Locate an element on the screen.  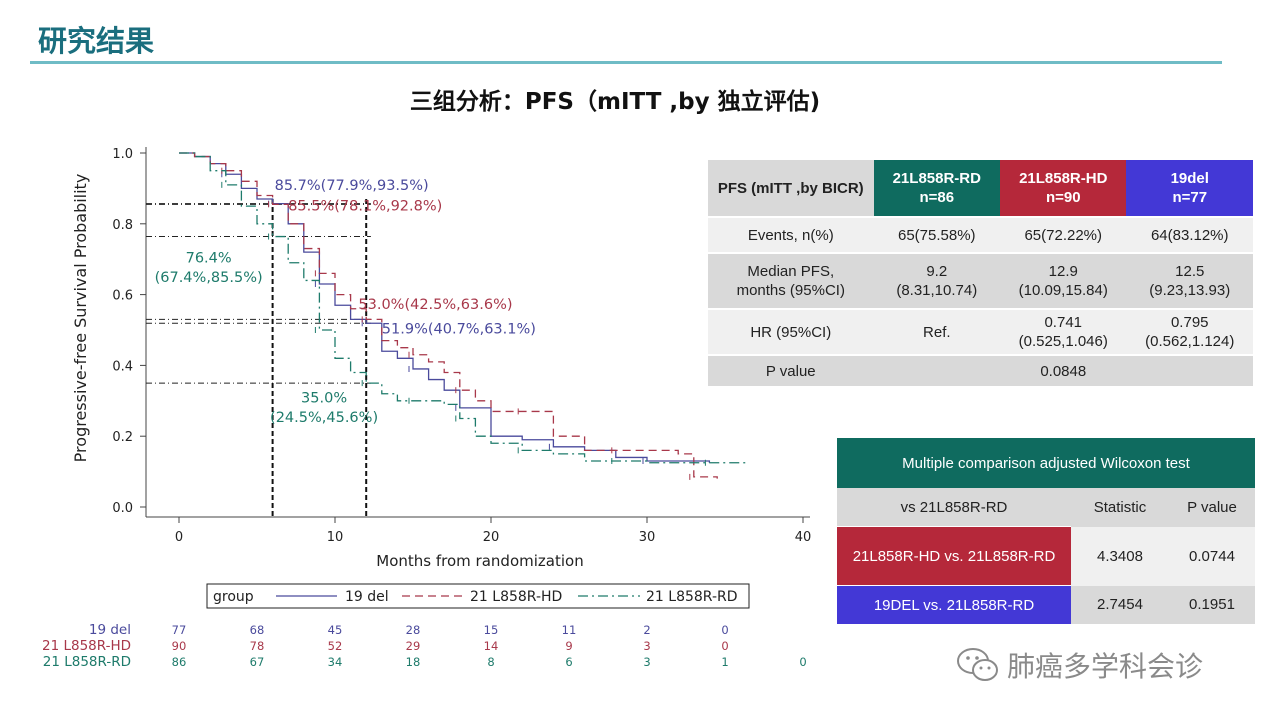
row-label: P value is located at coordinates (791, 371).